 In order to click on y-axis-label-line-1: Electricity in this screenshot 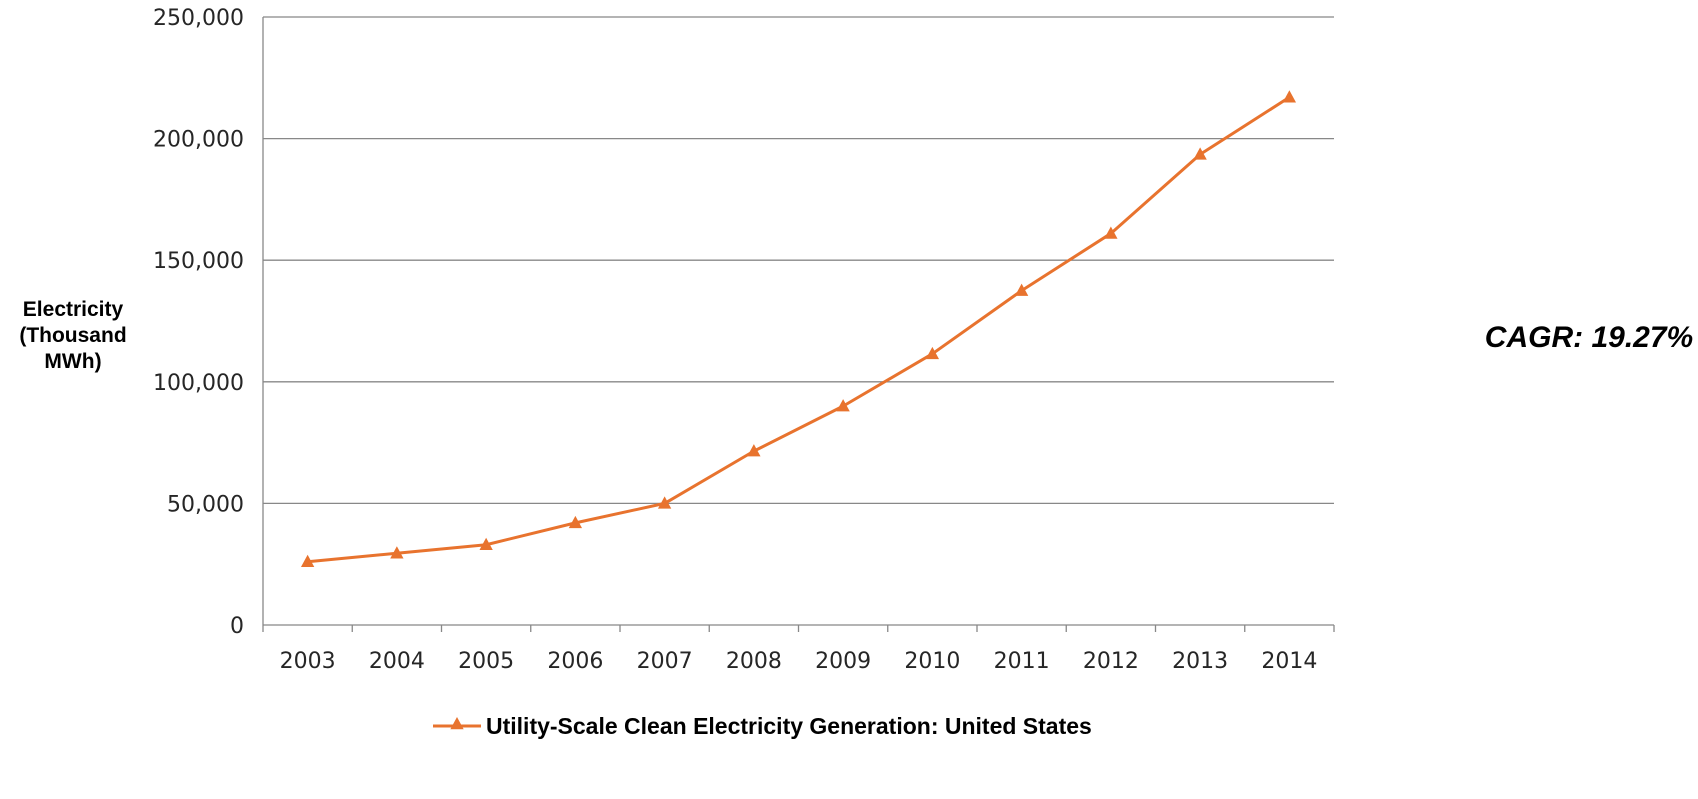, I will do `click(73, 309)`.